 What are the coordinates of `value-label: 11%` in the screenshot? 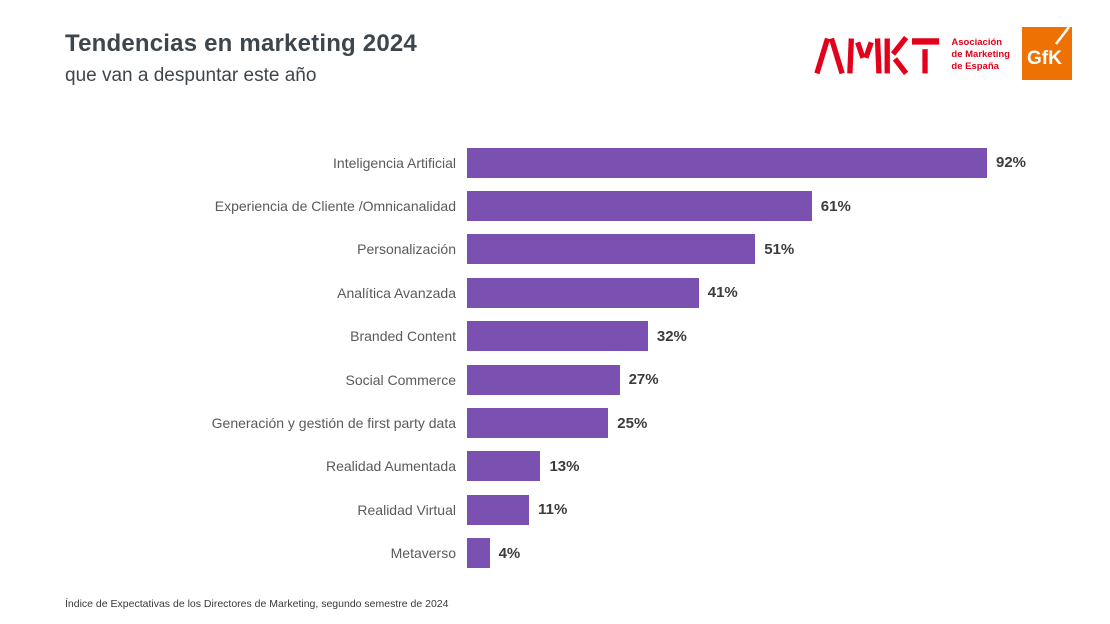 It's located at (553, 510).